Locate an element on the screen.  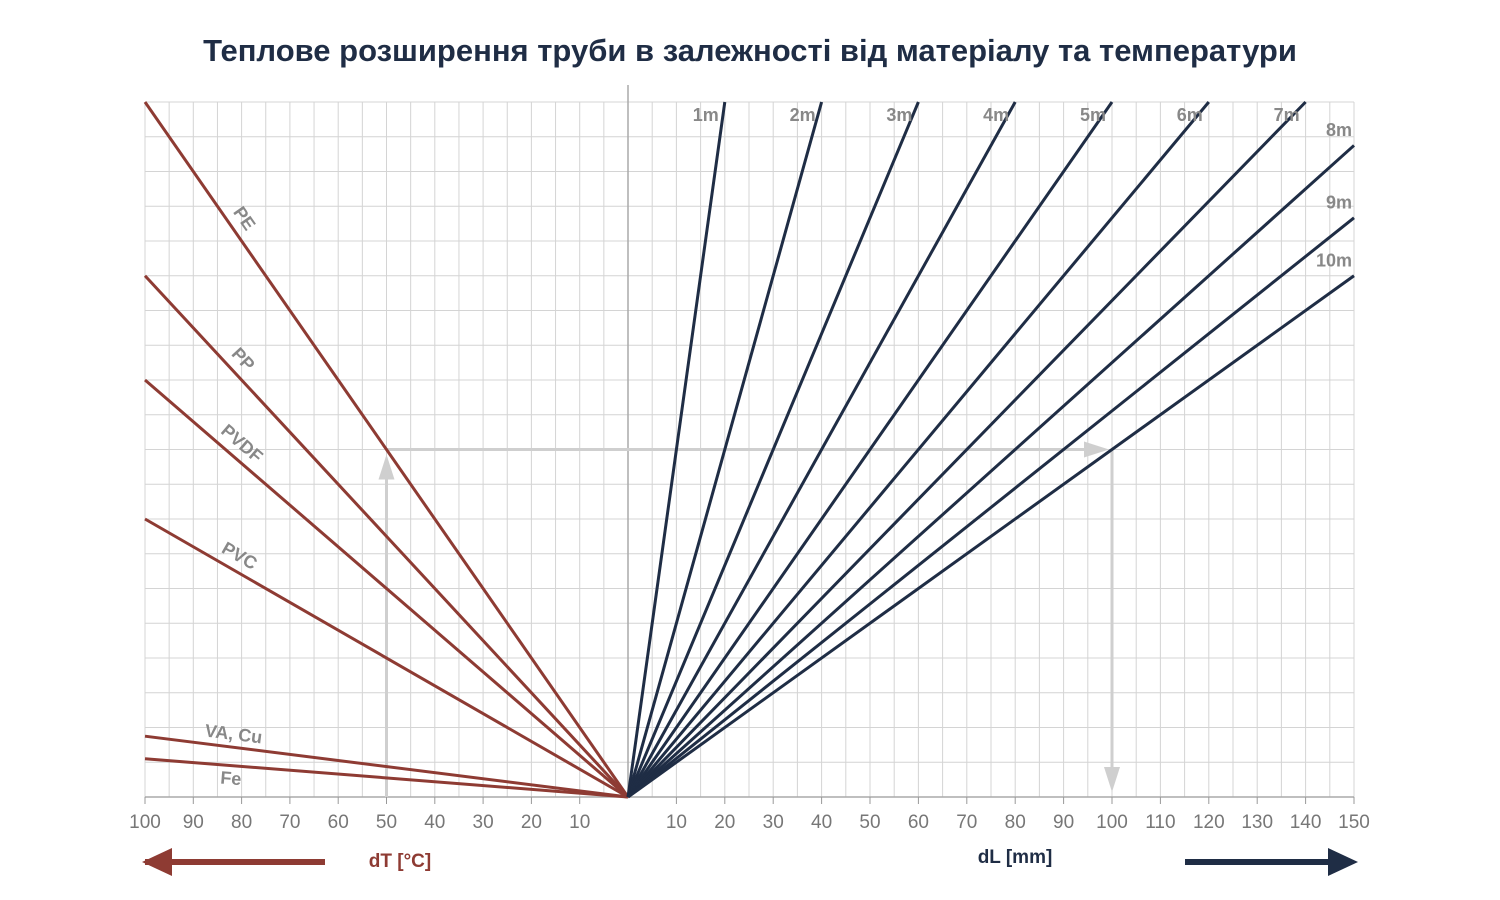
left-arrow-head is located at coordinates (157, 862).